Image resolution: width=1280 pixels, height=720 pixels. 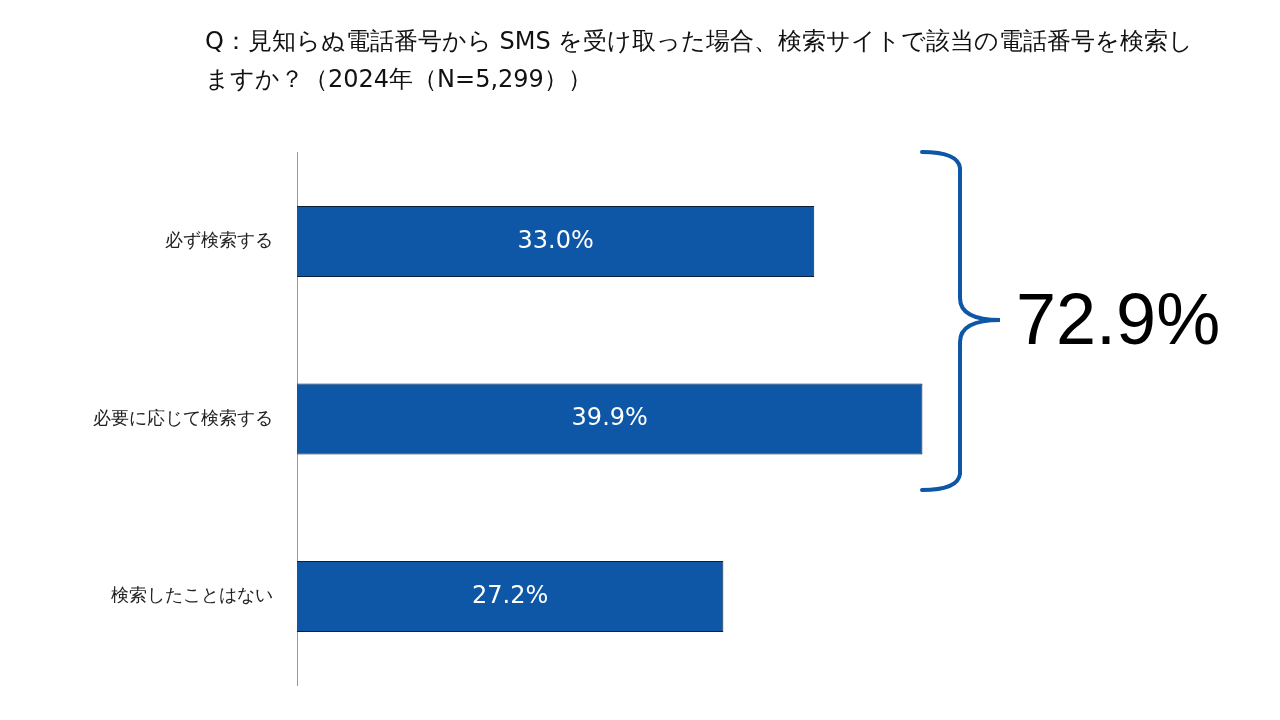 I want to click on data-label: 27.2%, so click(x=510, y=594).